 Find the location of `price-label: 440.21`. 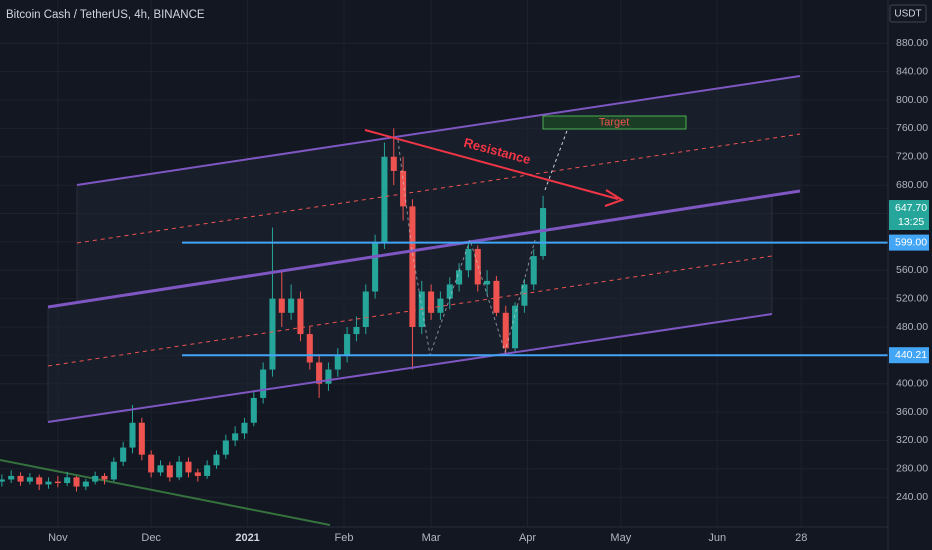

price-label: 440.21 is located at coordinates (911, 355).